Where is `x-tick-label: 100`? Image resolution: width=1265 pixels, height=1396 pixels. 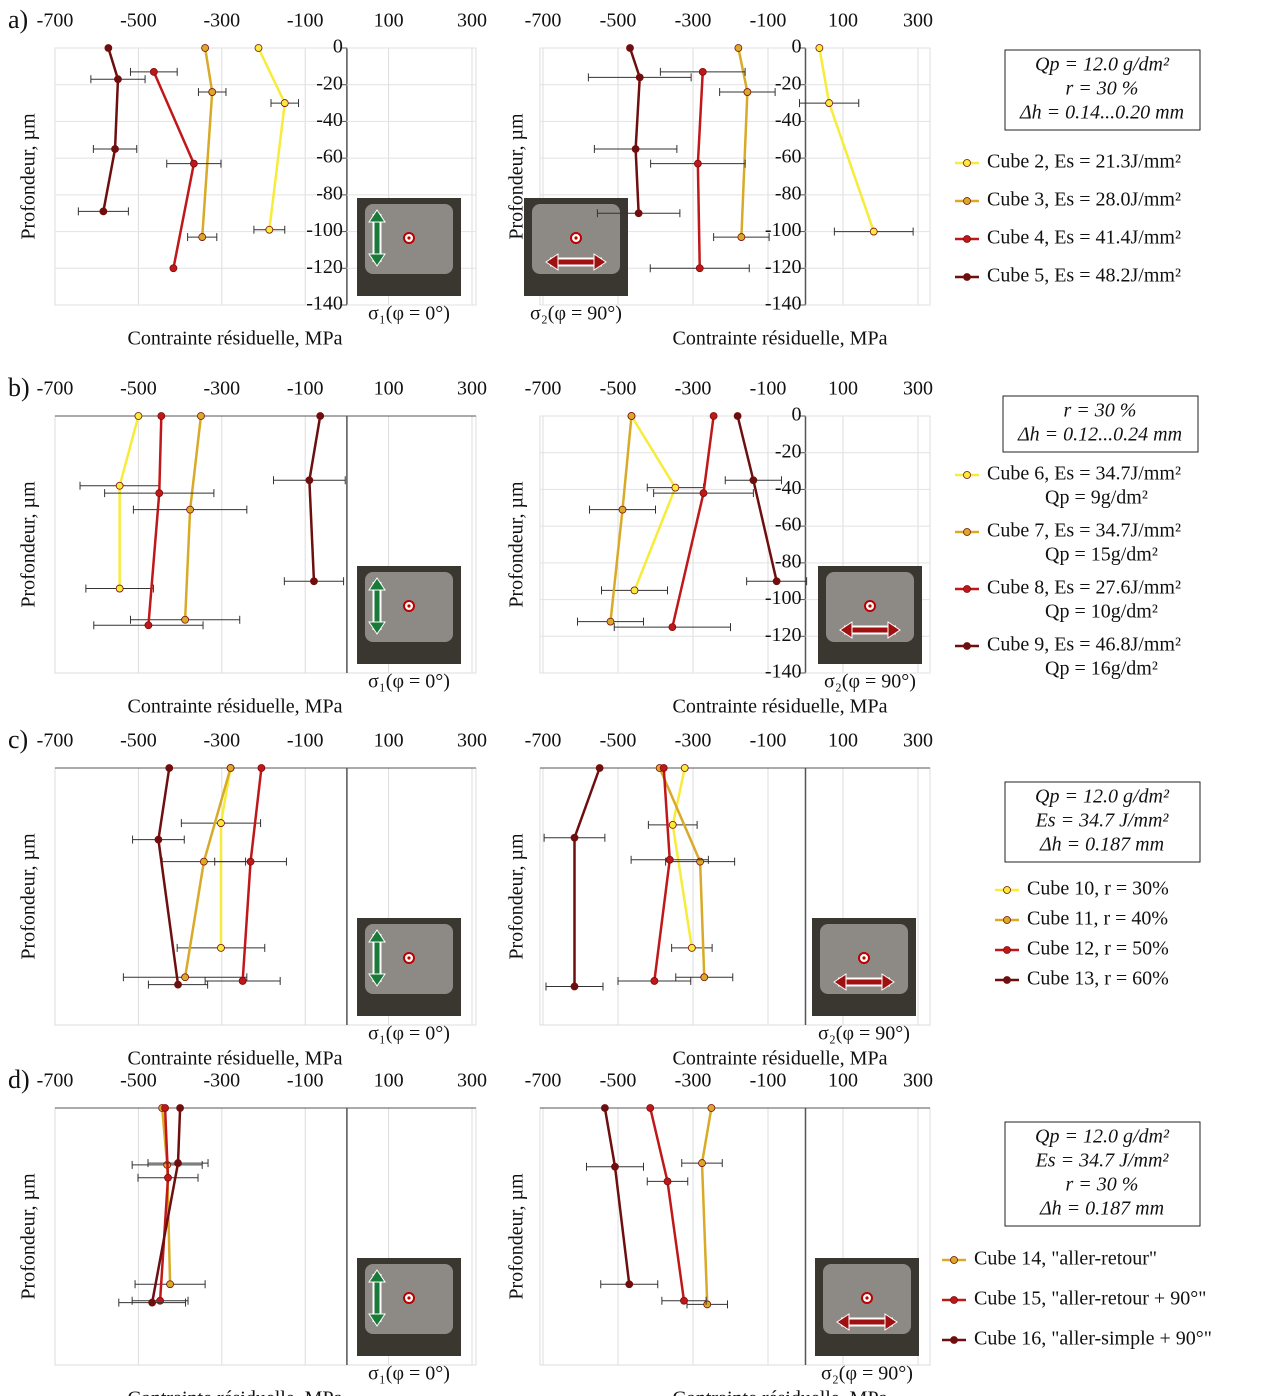
x-tick-label: 100 is located at coordinates (843, 1081).